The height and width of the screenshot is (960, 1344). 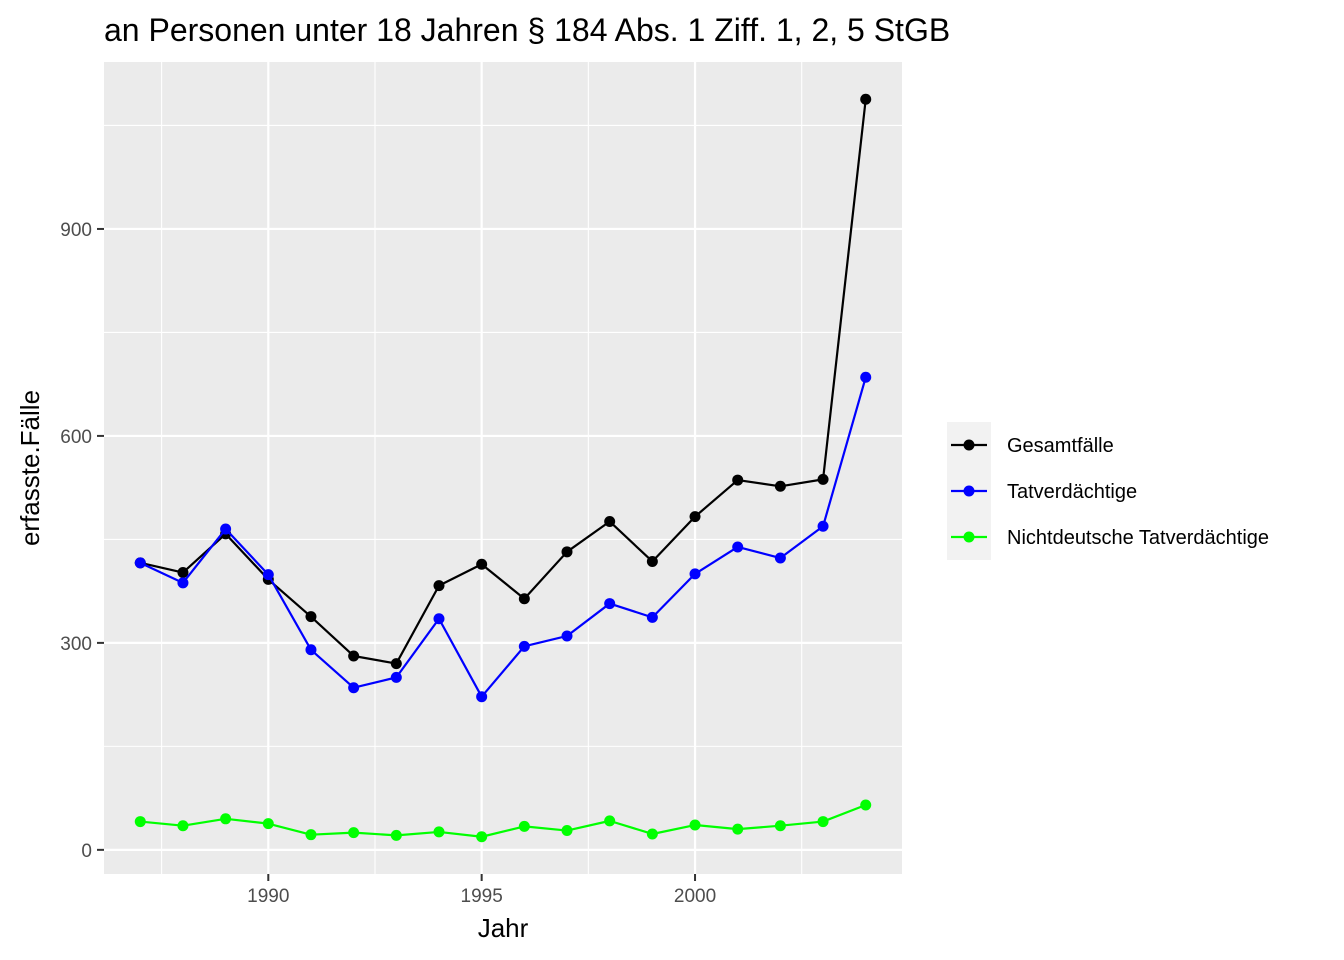 I want to click on legend-label: Gesamtfälle, so click(x=1060, y=446).